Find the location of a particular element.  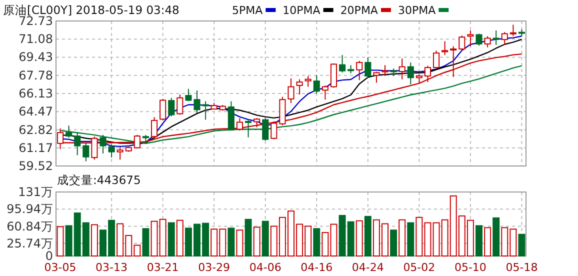

y-tick-label: 64.47 is located at coordinates (35, 111).